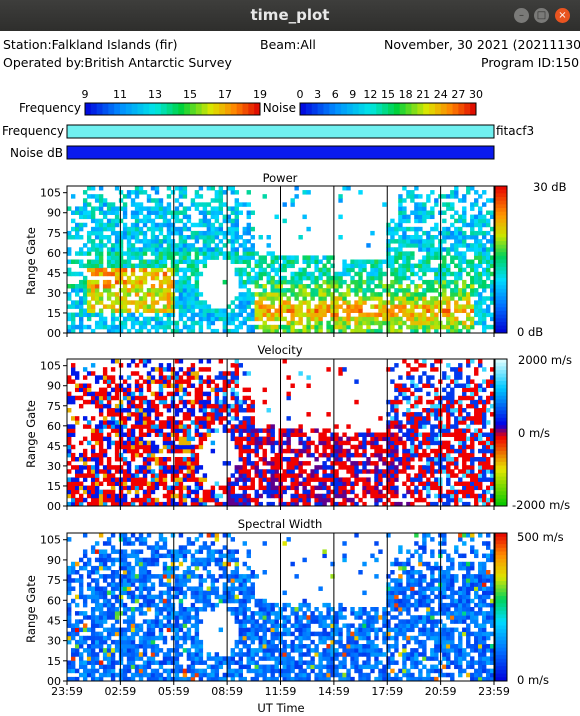  What do you see at coordinates (120, 94) in the screenshot?
I see `scale-tick-label: 11` at bounding box center [120, 94].